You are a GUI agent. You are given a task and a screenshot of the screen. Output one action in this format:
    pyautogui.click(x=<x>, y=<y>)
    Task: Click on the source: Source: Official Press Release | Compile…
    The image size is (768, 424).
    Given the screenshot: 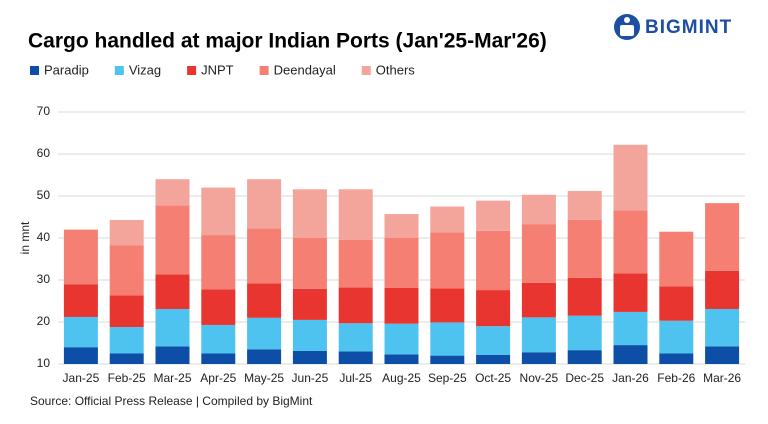 What is the action you would take?
    pyautogui.click(x=171, y=401)
    